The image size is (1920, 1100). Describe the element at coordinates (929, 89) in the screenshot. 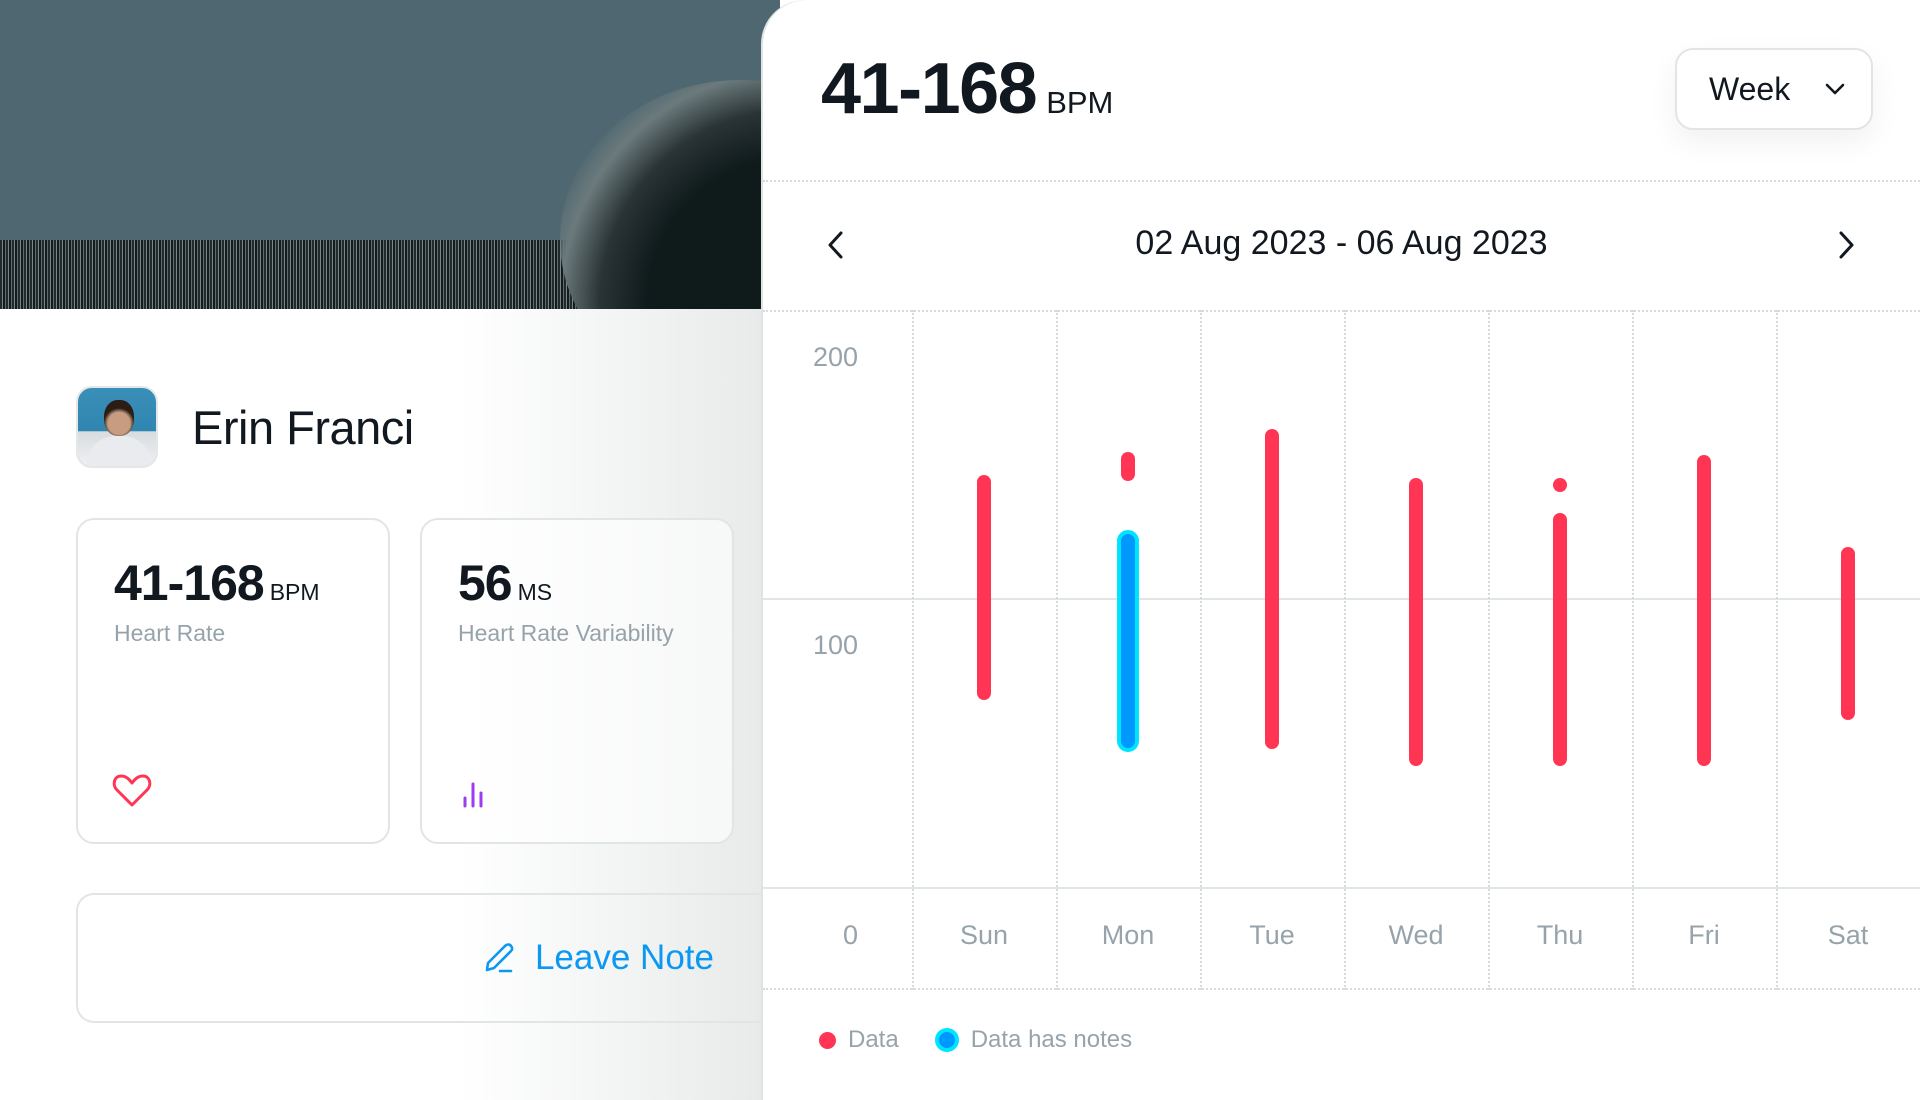

I see `range-value: 41-168` at that location.